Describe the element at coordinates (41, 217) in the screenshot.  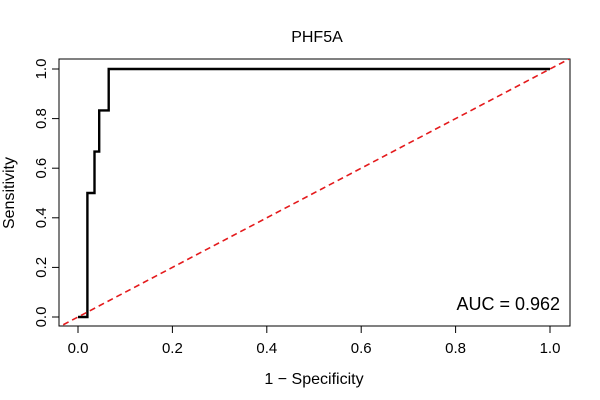
I see `y-tick-label: 0.4` at that location.